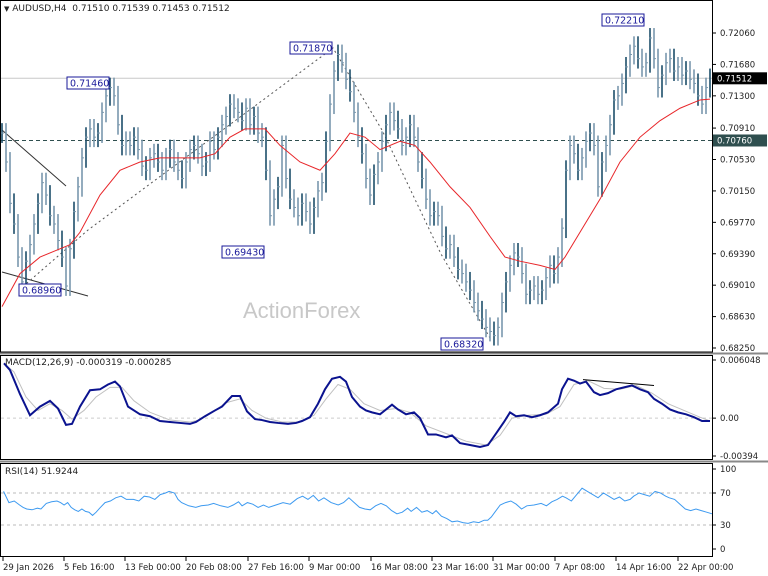 The image size is (768, 576). I want to click on x-tick-label: 7 Apr 08:00, so click(580, 568).